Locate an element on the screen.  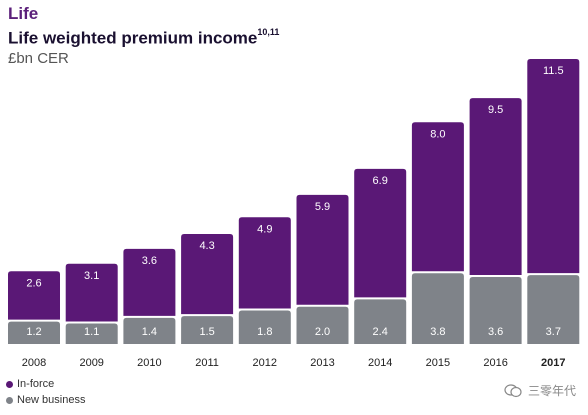
label-newbusiness-2009: 1.1 is located at coordinates (91, 332).